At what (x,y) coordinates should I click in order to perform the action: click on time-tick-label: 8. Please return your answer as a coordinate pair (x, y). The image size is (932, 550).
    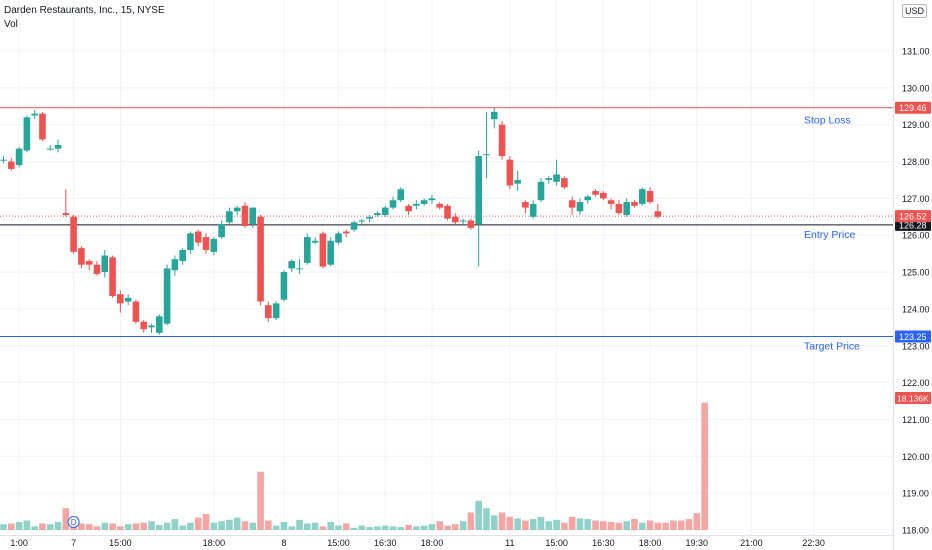
    Looking at the image, I should click on (283, 543).